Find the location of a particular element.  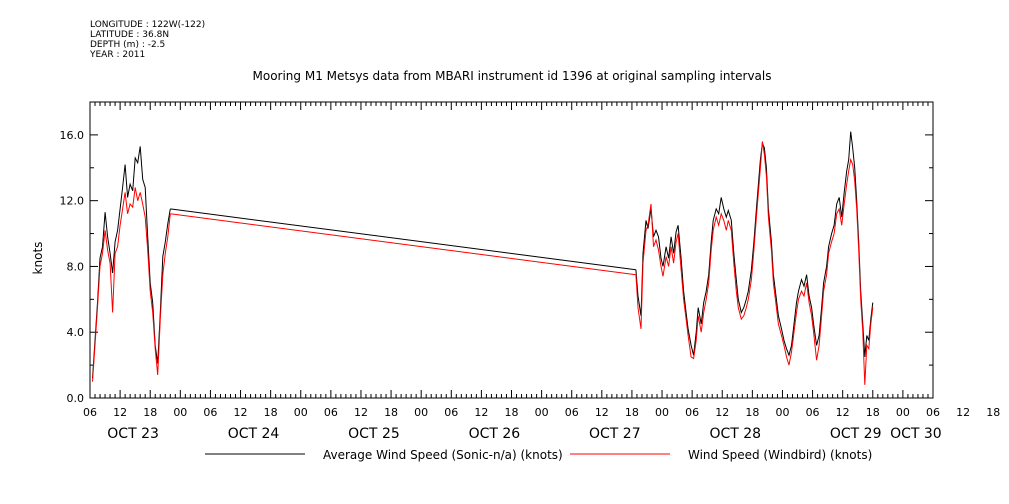

y-tick-label: 8.0 is located at coordinates (76, 266).